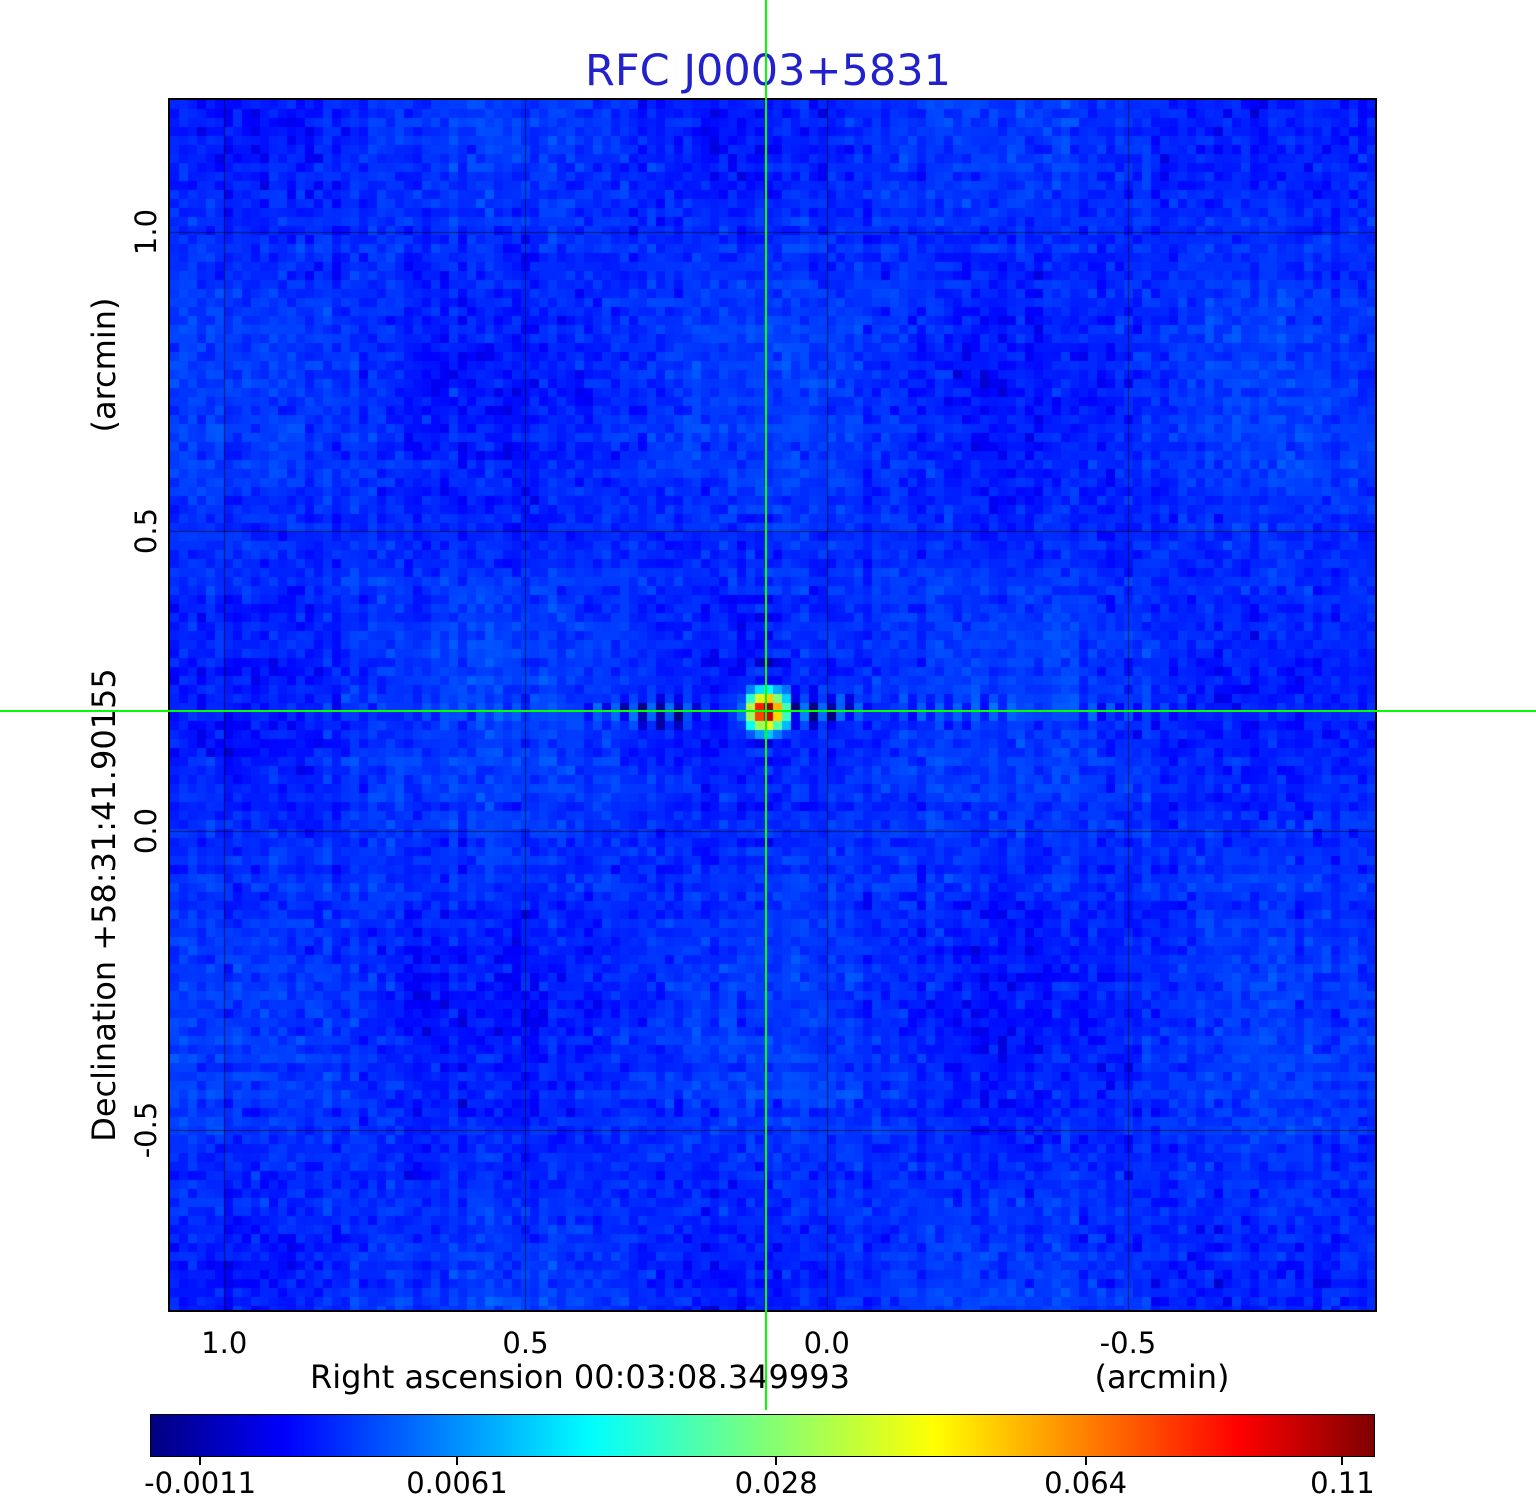 This screenshot has height=1511, width=1536. What do you see at coordinates (457, 1483) in the screenshot?
I see `colorbar-tick-label: 0.0061` at bounding box center [457, 1483].